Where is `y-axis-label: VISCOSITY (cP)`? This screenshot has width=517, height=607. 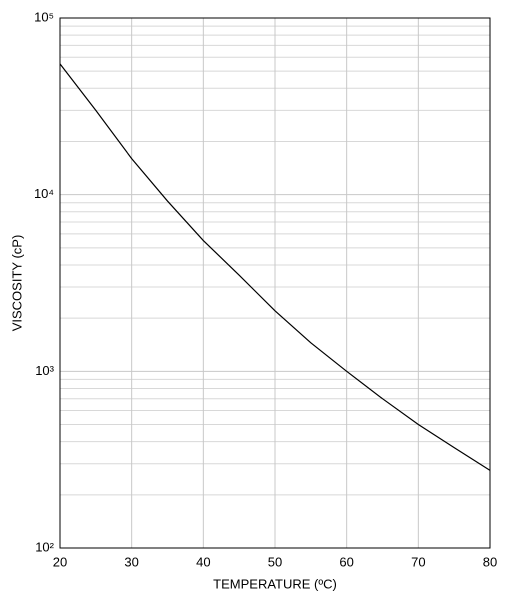 y-axis-label: VISCOSITY (cP) is located at coordinates (16, 283).